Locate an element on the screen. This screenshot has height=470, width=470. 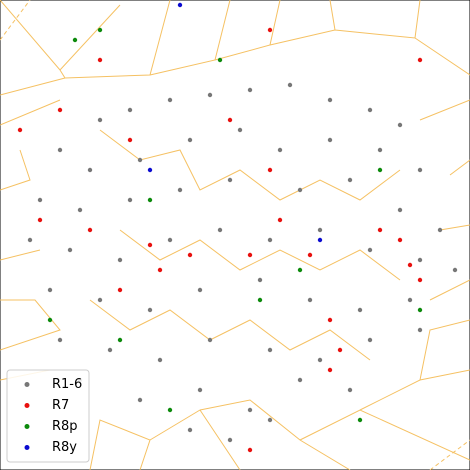
legend-box is located at coordinates (48, 416).